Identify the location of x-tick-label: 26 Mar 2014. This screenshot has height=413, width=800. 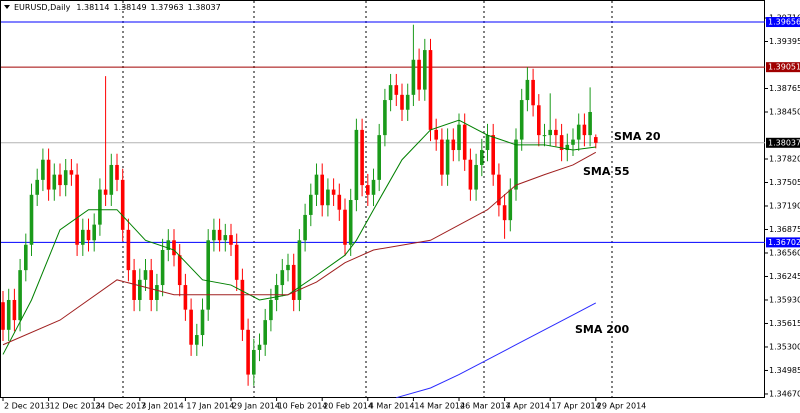
(485, 406).